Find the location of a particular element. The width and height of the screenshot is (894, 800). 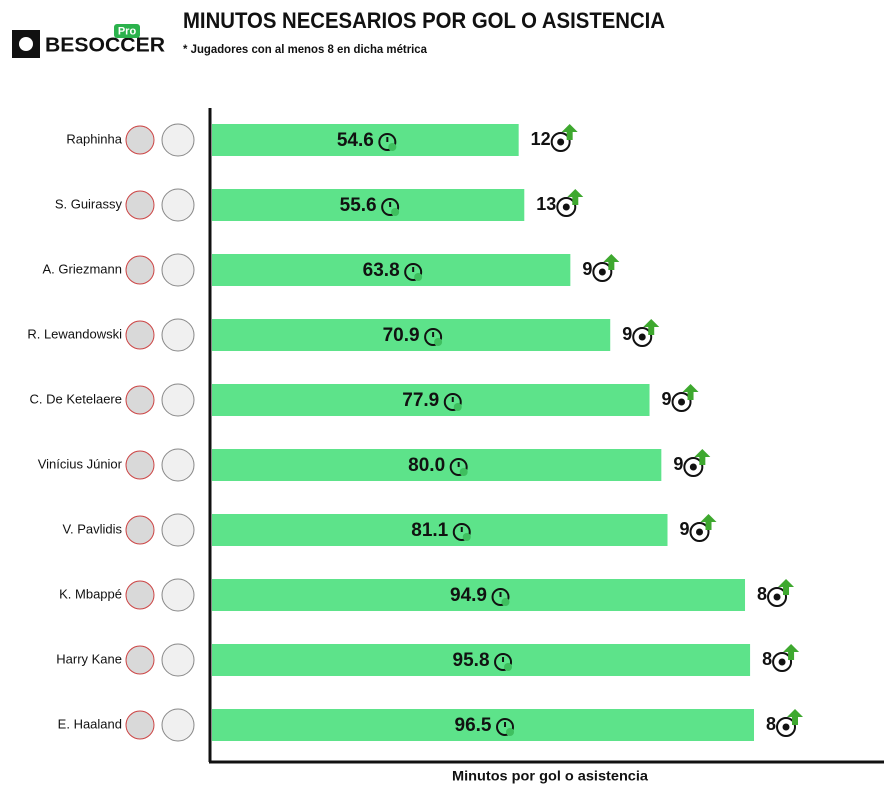

value-label: 94.9 is located at coordinates (468, 595).